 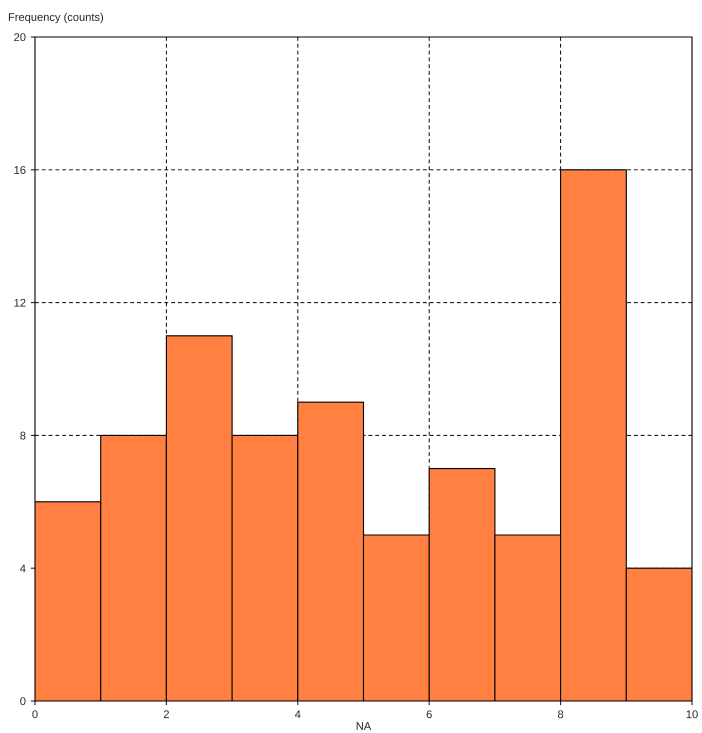 I want to click on x-tick-label: 4, so click(x=297, y=714).